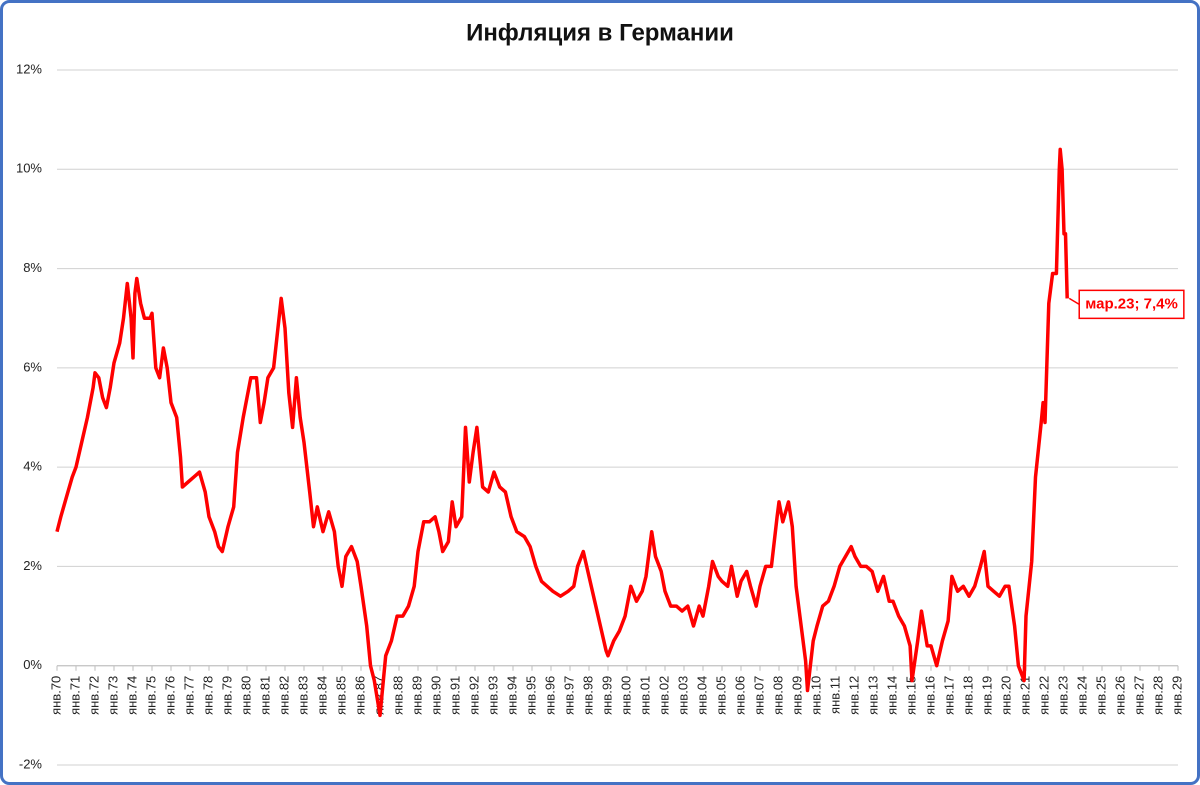 The image size is (1200, 785). Describe the element at coordinates (283, 695) in the screenshot. I see `x-tick-label: янв.82` at that location.